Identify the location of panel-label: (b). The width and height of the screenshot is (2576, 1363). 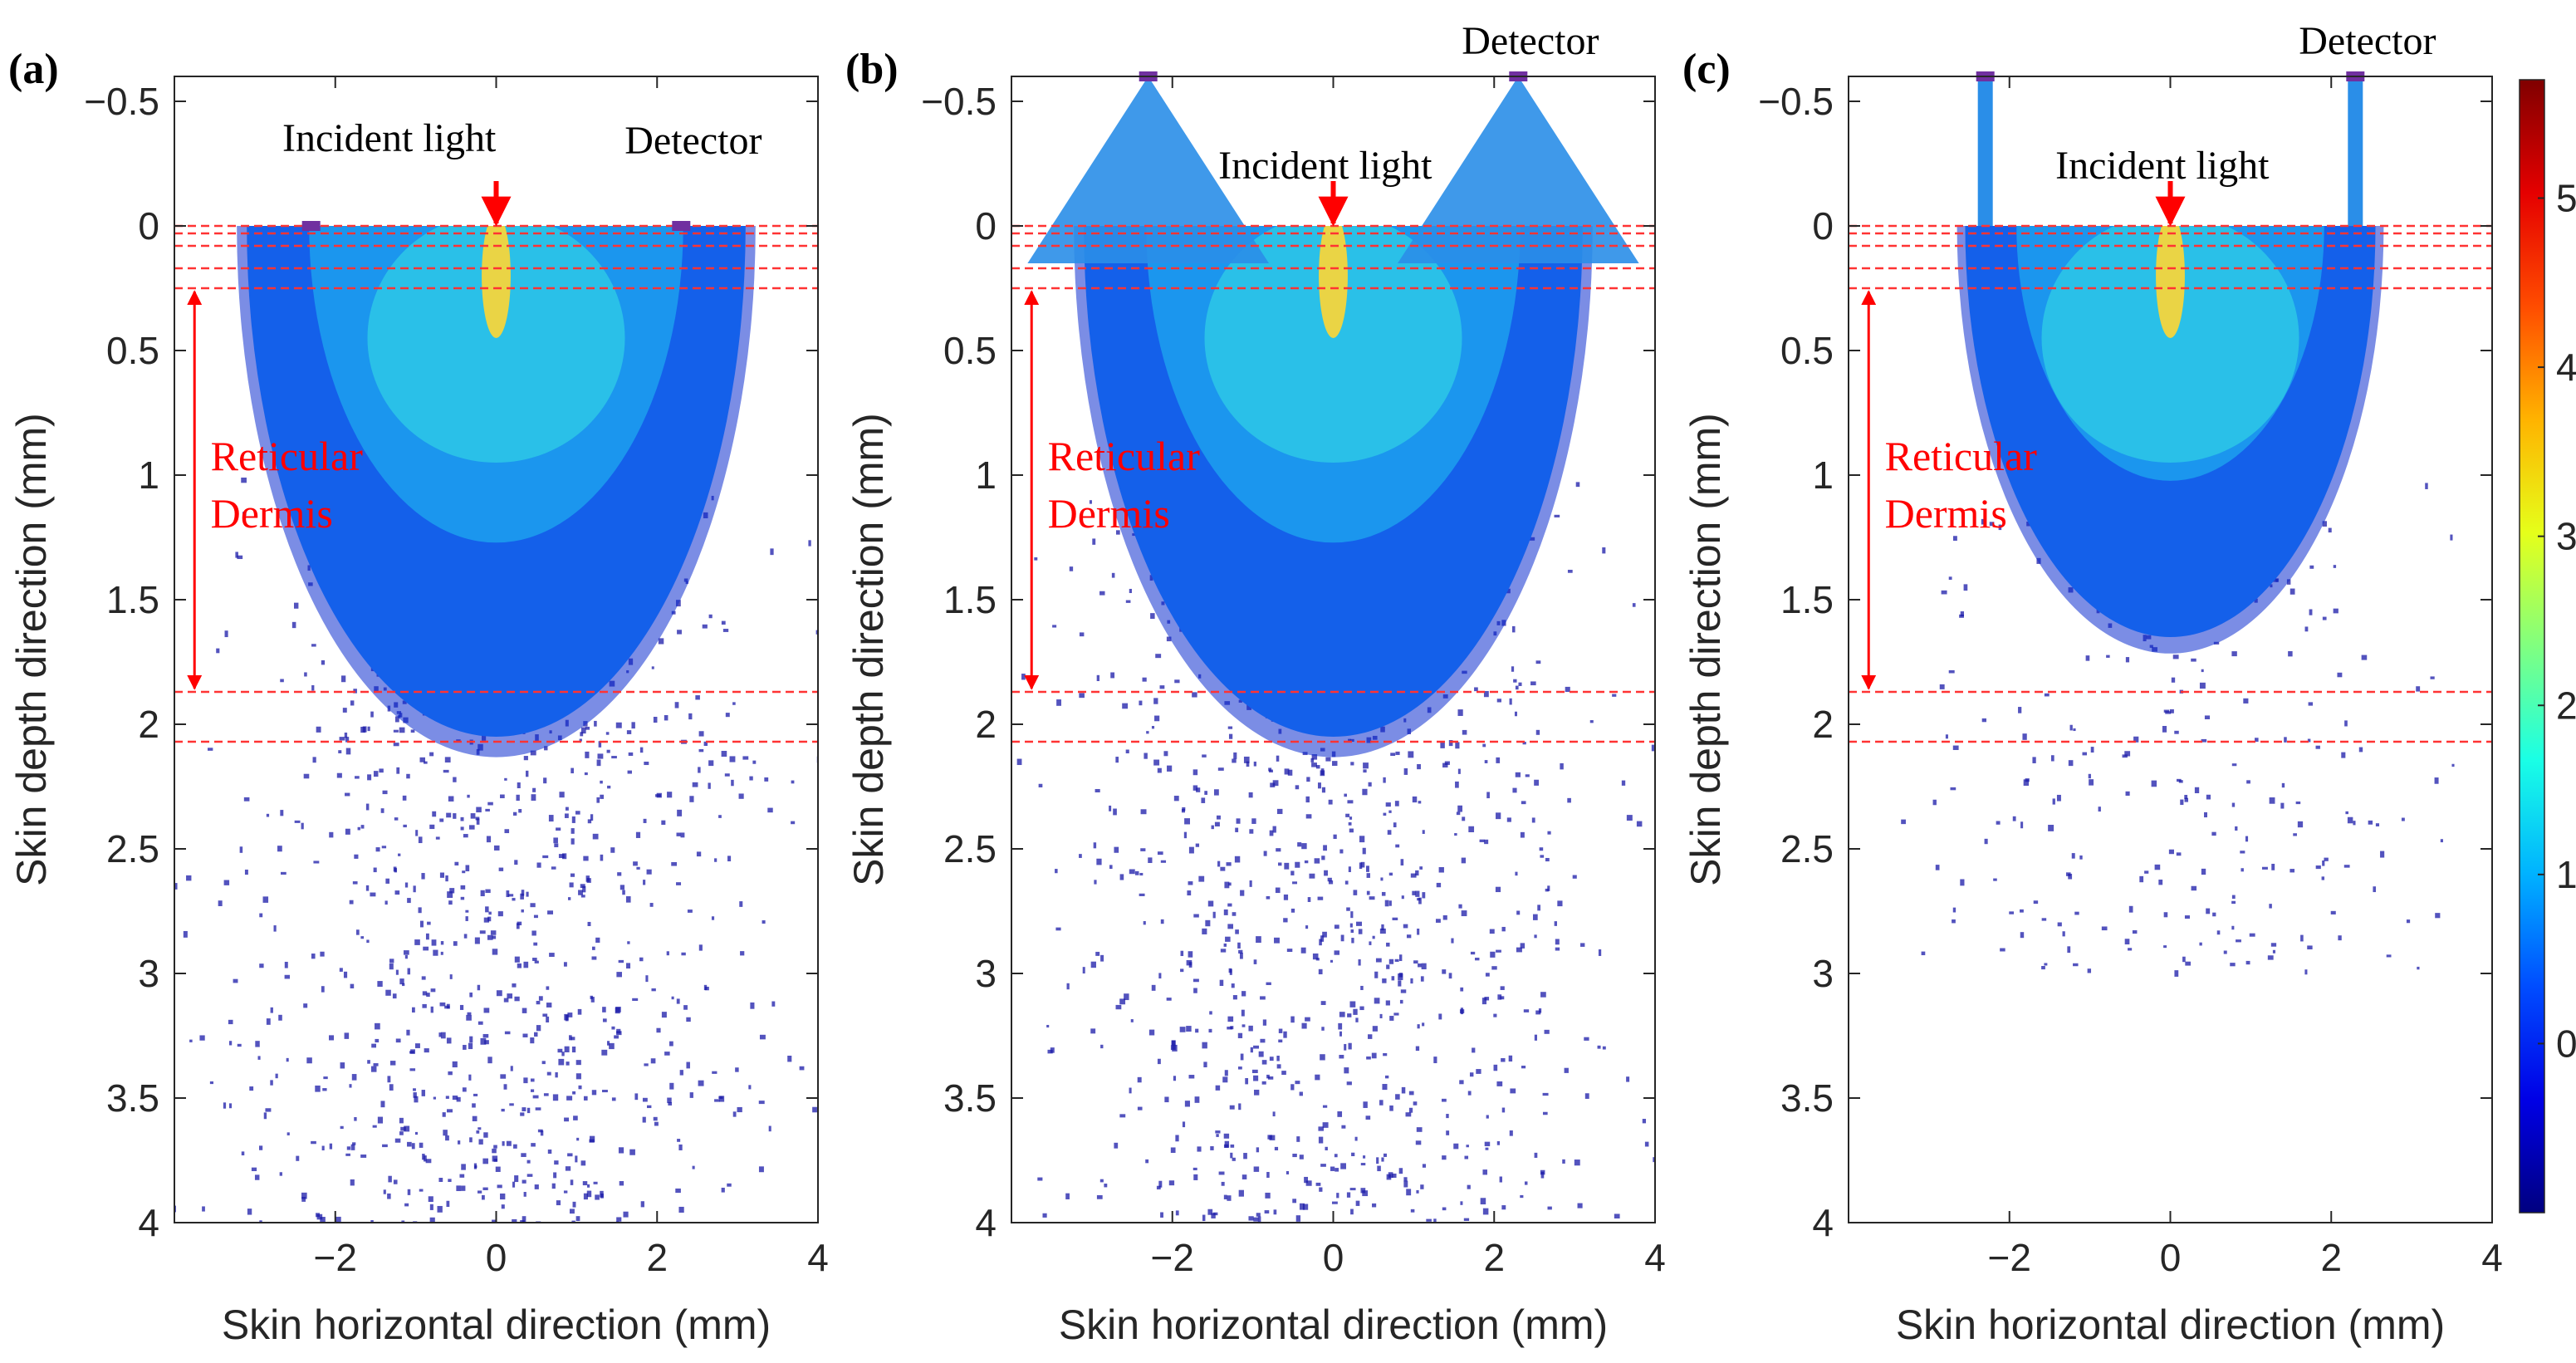
(872, 69).